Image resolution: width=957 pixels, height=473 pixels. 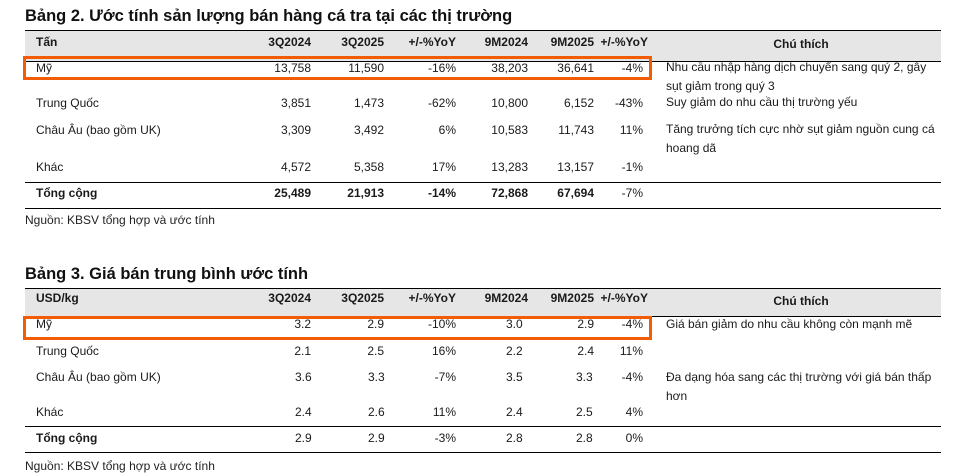 I want to click on row-9m2025: 6,152, so click(x=578, y=103).